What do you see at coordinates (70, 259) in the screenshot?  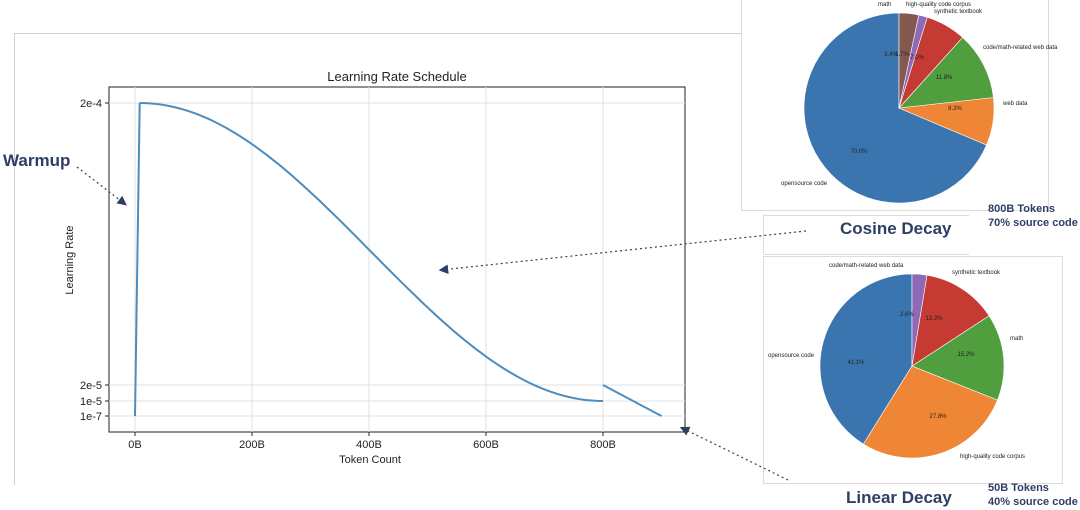 I see `y-axis-label: Learning Rate` at bounding box center [70, 259].